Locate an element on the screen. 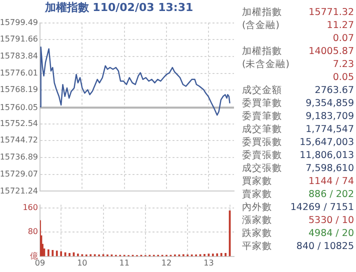 The height and width of the screenshot is (272, 356). y-tick-label: 15744.72 is located at coordinates (19, 140).